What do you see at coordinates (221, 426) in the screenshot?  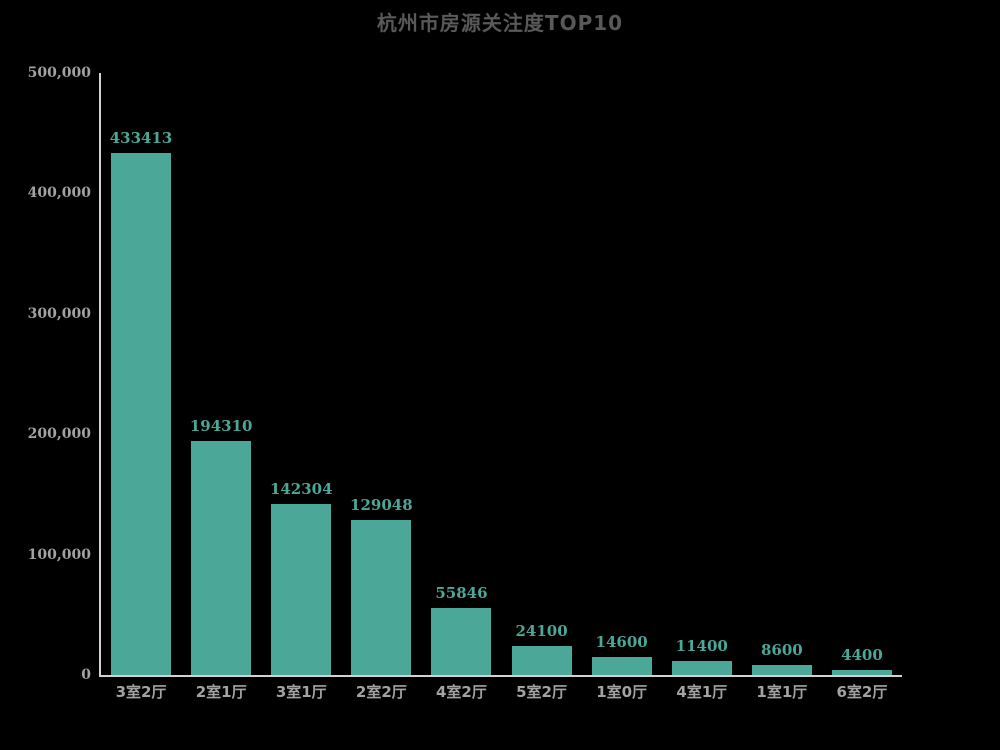 I see `bar-value-label: 194310` at bounding box center [221, 426].